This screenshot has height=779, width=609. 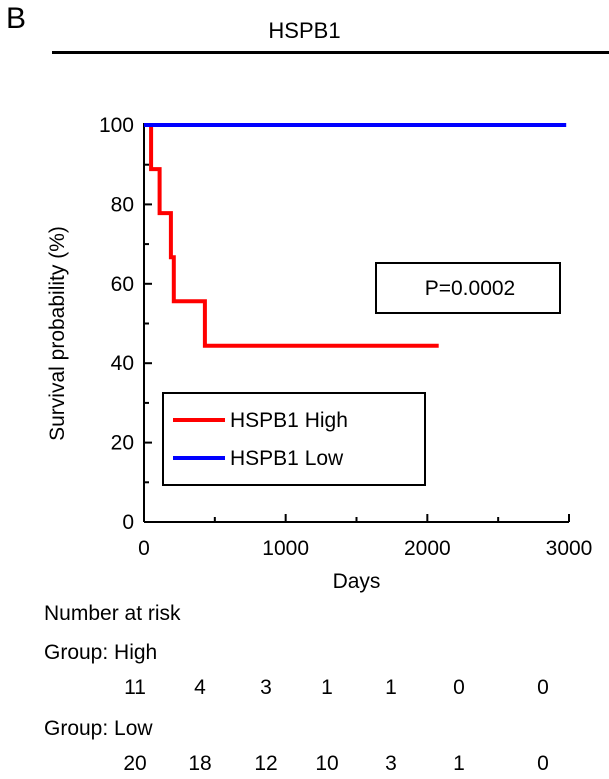 What do you see at coordinates (98, 728) in the screenshot?
I see `risk-group-low-label: Group: Low` at bounding box center [98, 728].